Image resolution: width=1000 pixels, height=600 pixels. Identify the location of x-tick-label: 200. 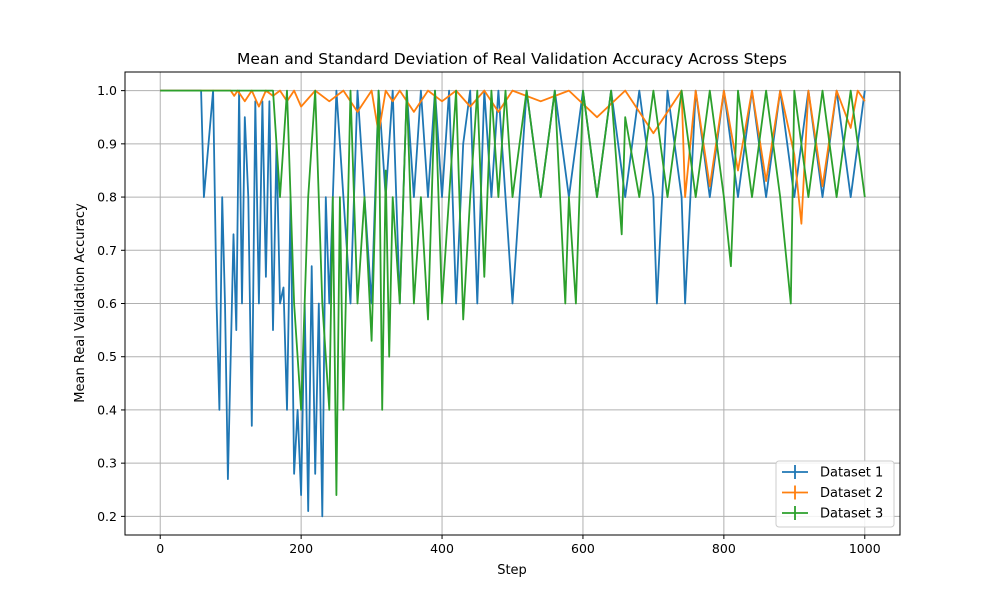
(301, 548).